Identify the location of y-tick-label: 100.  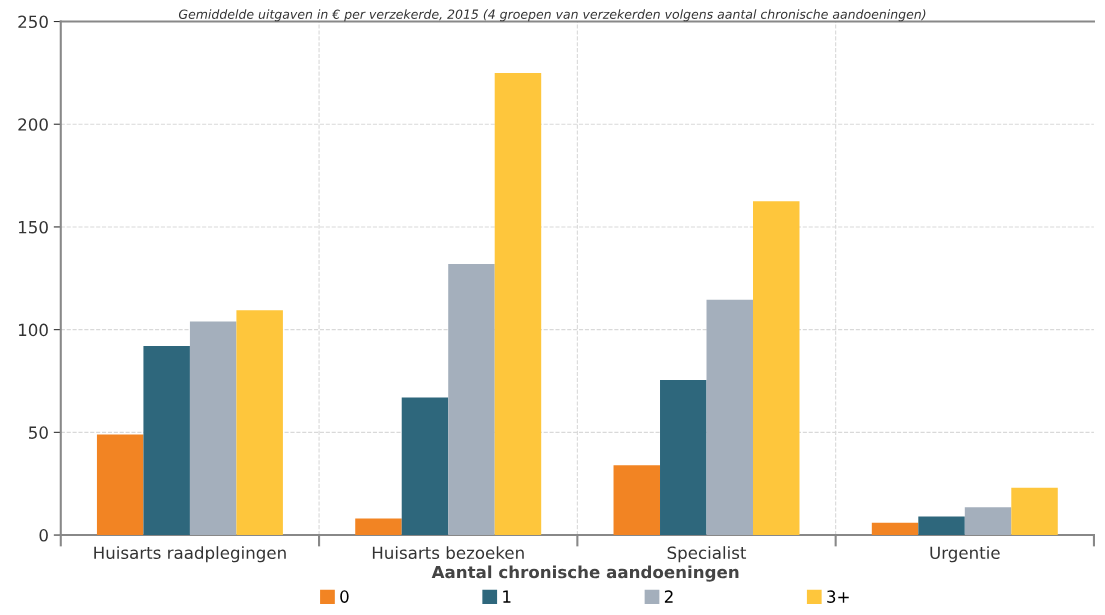
(33, 330).